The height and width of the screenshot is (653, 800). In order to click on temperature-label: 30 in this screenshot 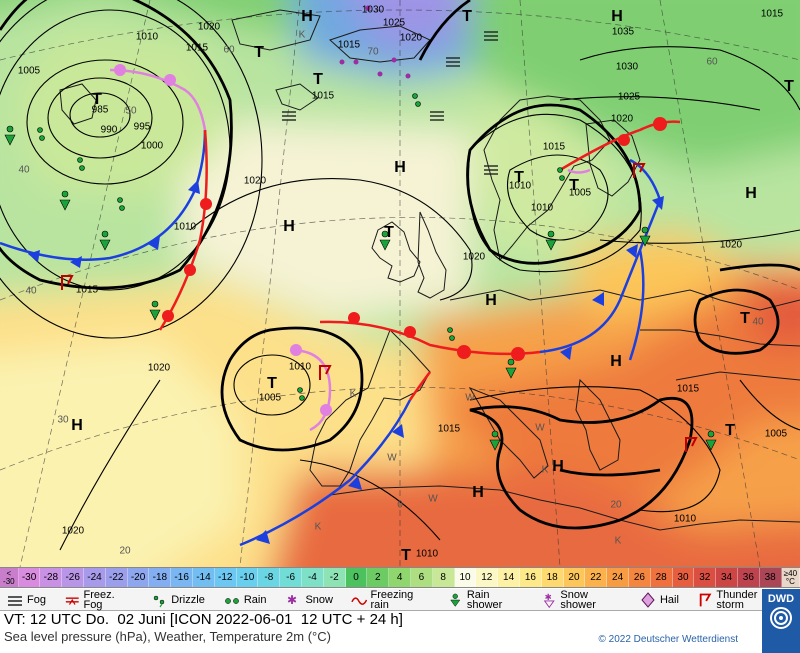, I will do `click(63, 420)`.